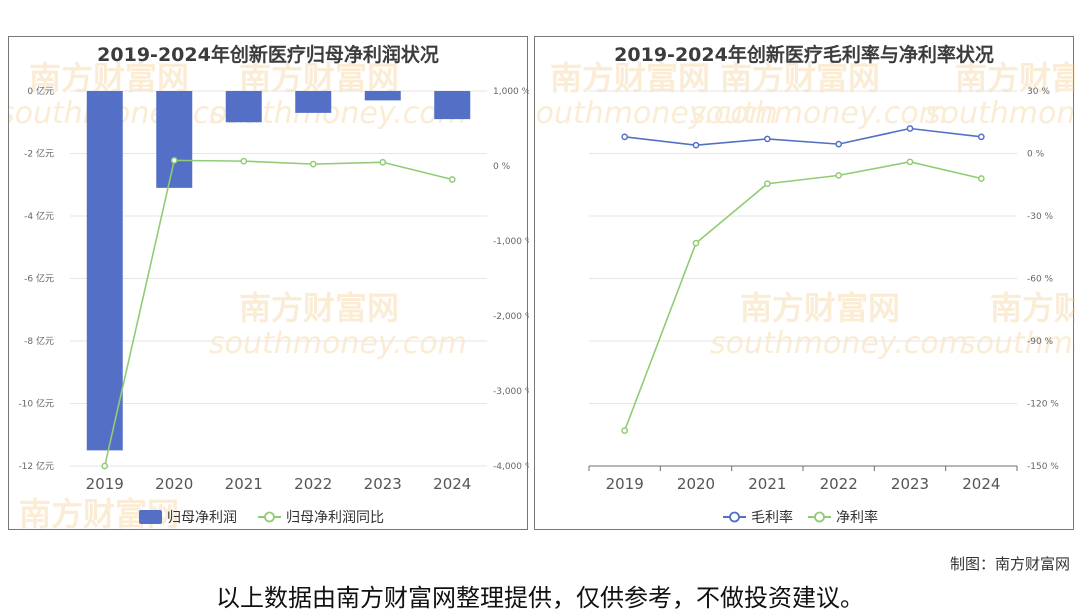 This screenshot has height=614, width=1080. Describe the element at coordinates (40, 91) in the screenshot. I see `y-left-tick-label: 0 亿元` at that location.